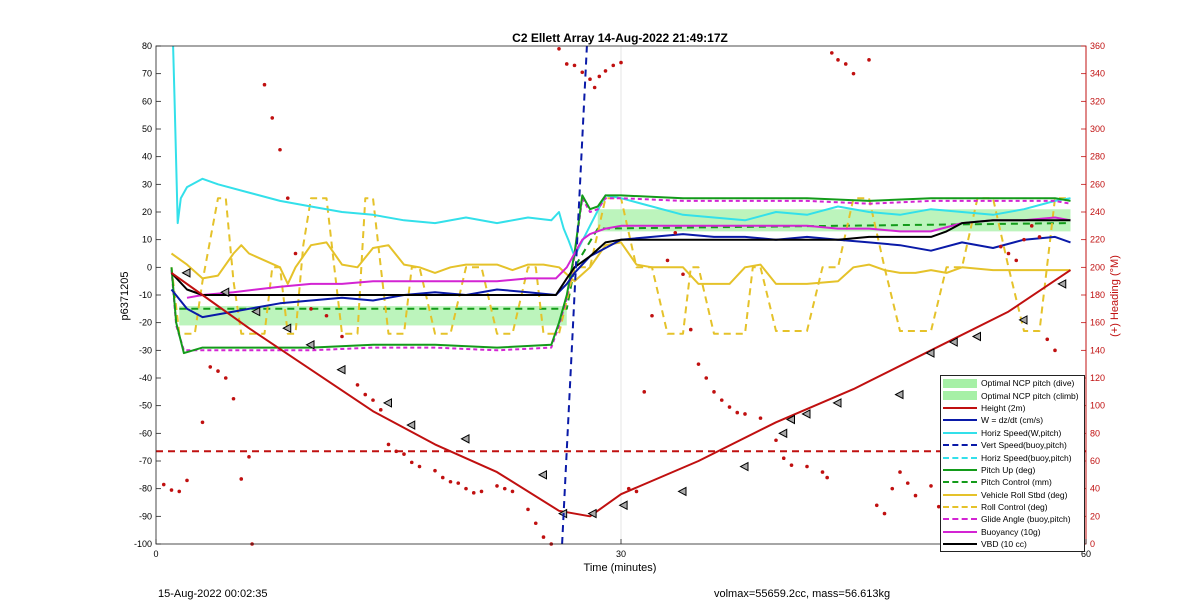 The height and width of the screenshot is (611, 1200). What do you see at coordinates (147, 74) in the screenshot?
I see `y-tick-label: 70` at bounding box center [147, 74].